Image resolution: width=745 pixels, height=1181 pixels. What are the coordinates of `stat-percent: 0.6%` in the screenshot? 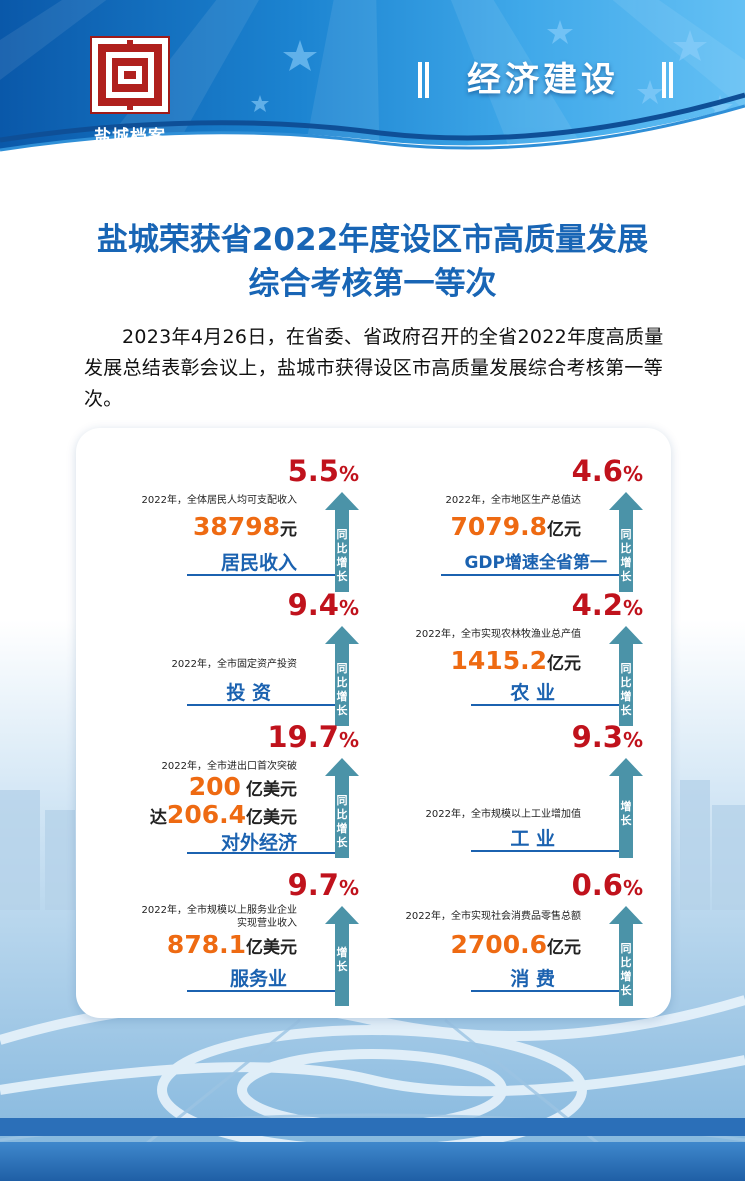 It's located at (607, 885).